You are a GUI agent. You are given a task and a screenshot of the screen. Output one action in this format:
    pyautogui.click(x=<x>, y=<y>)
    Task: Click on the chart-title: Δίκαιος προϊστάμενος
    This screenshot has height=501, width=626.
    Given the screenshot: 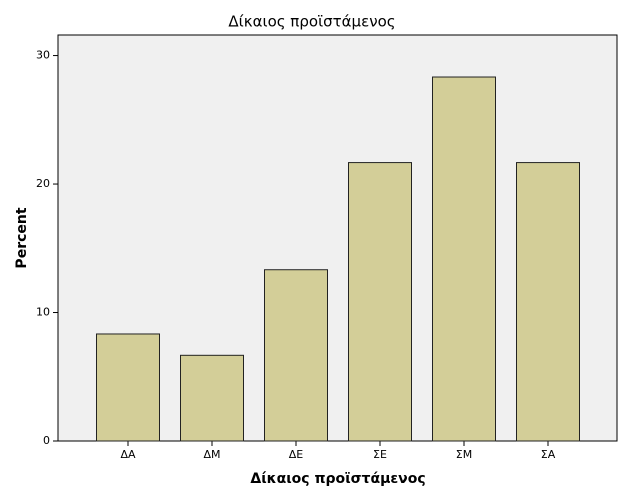 What is the action you would take?
    pyautogui.click(x=311, y=22)
    